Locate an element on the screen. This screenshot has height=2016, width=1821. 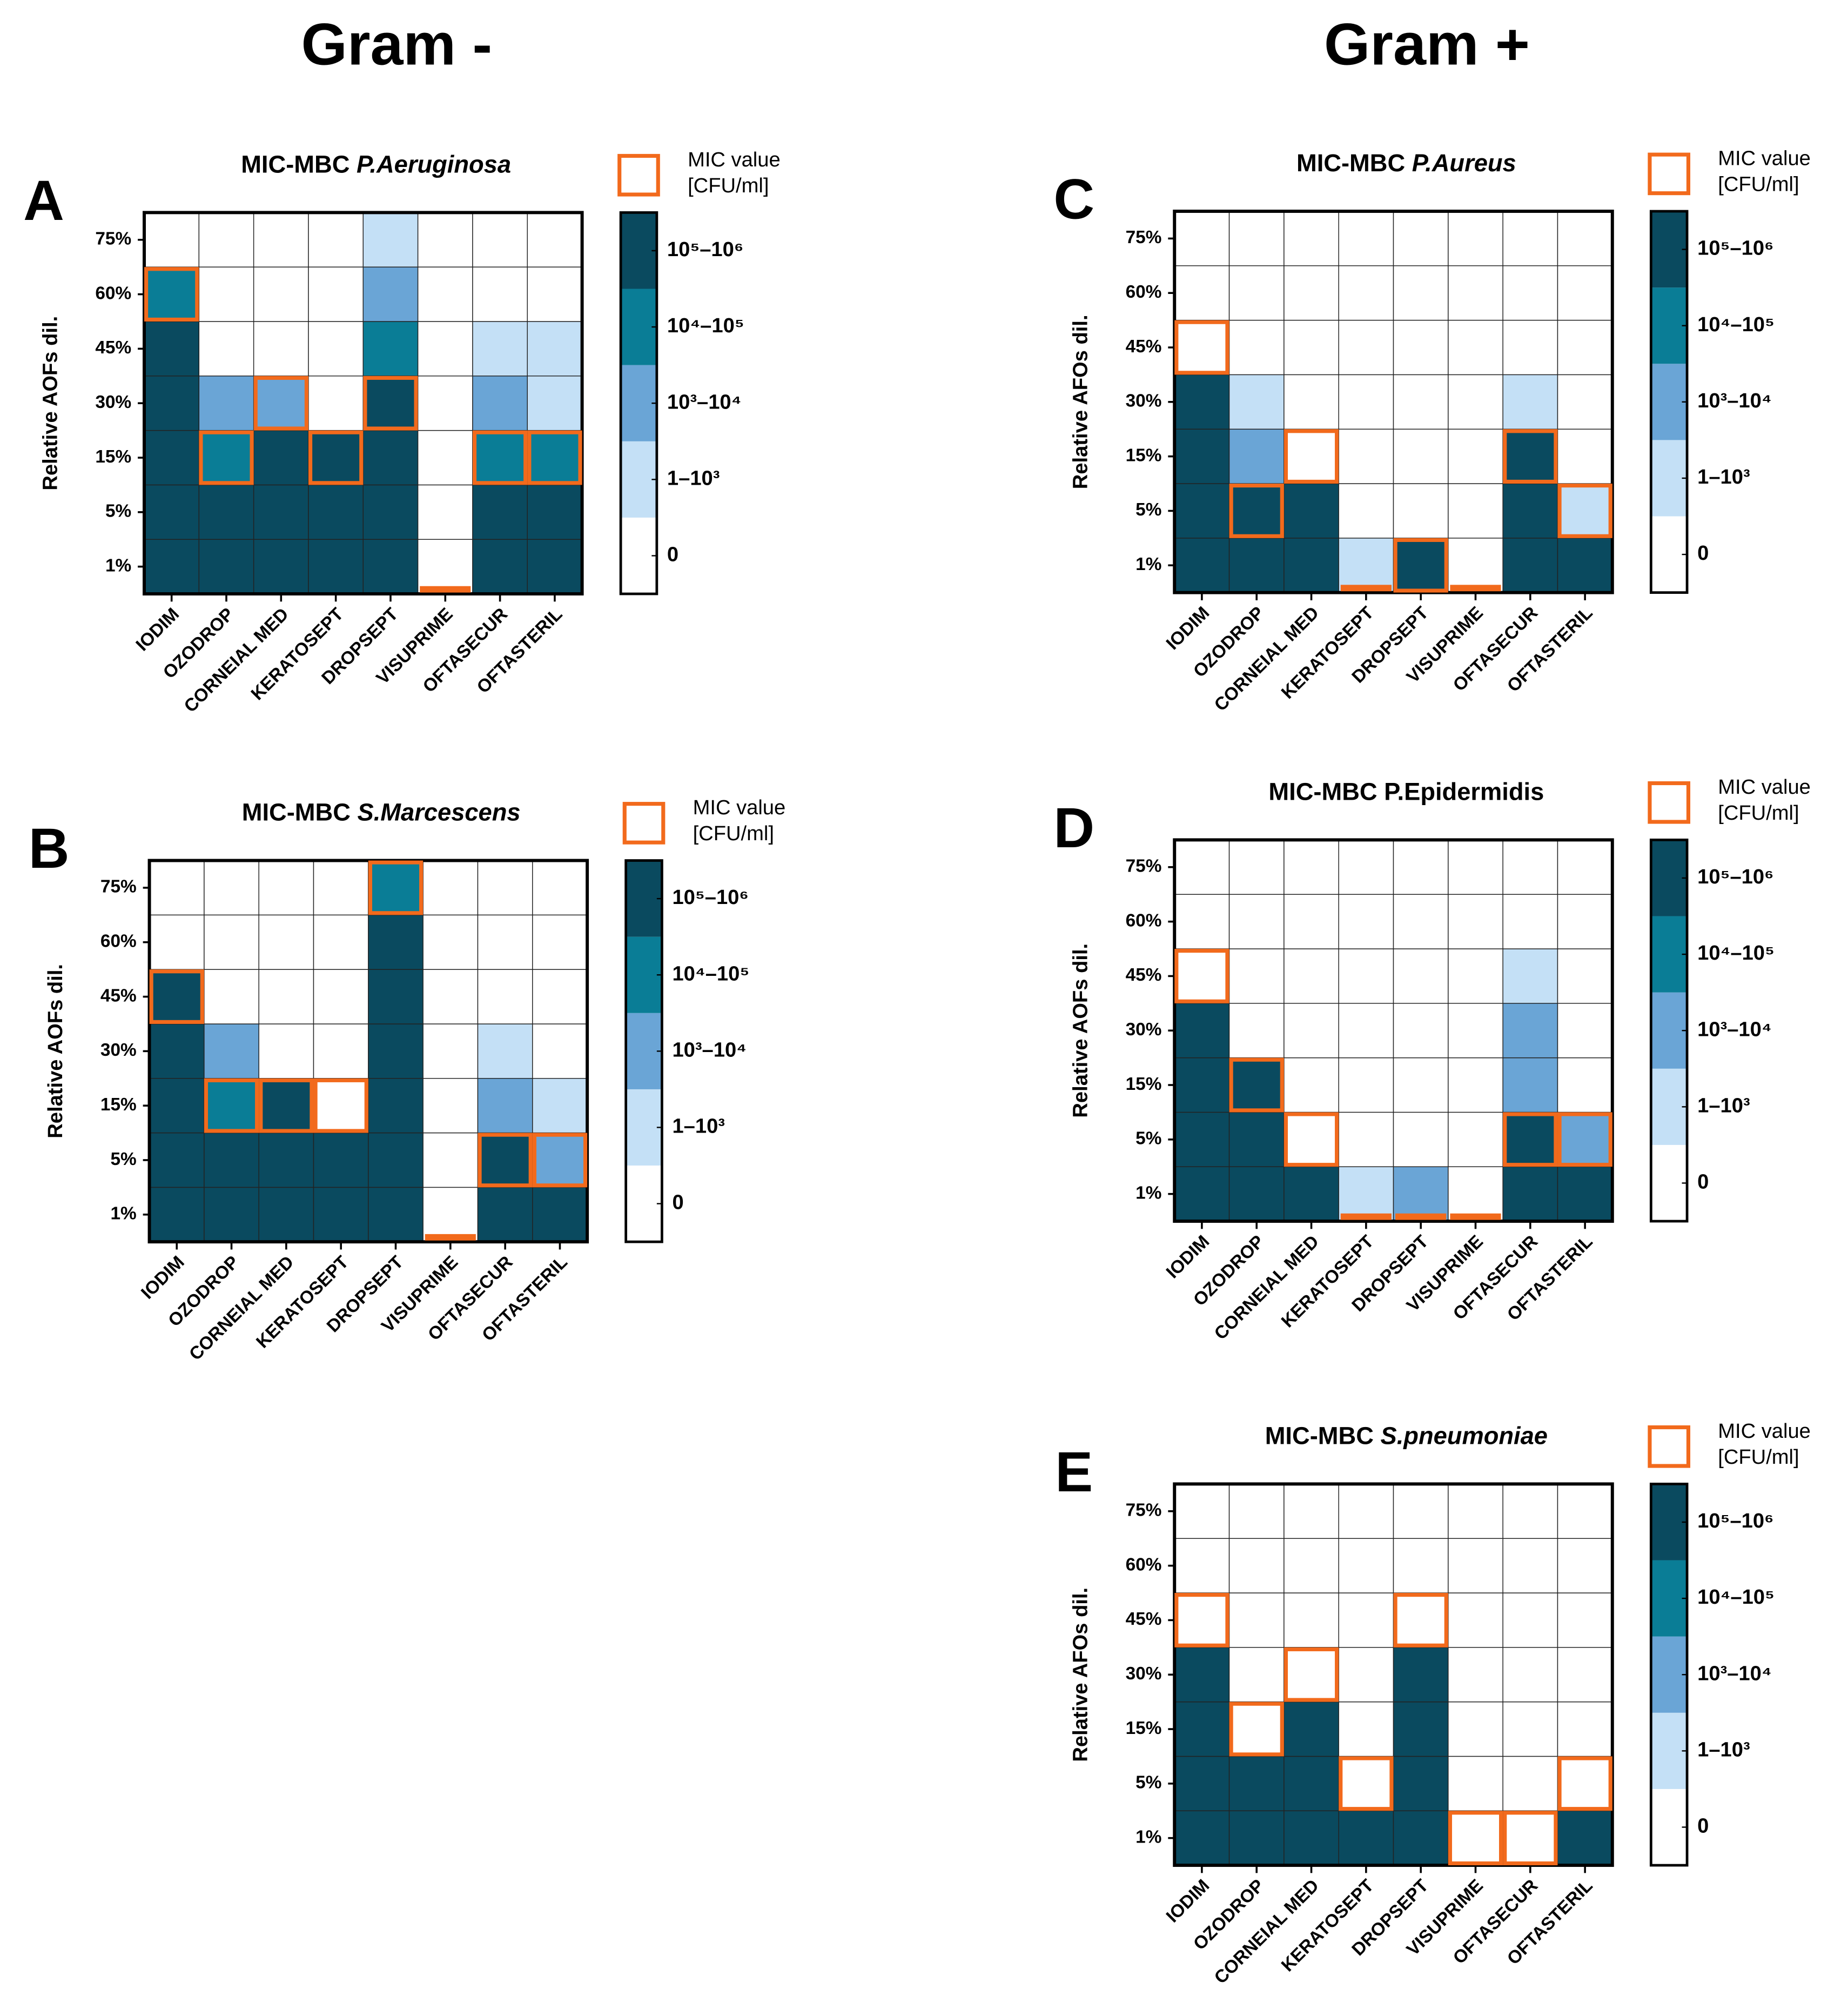
panel-letter: A is located at coordinates (43, 200).